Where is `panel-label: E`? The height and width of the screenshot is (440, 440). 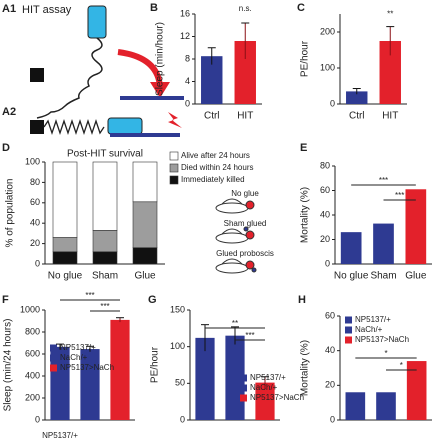 panel-label: E is located at coordinates (303, 148).